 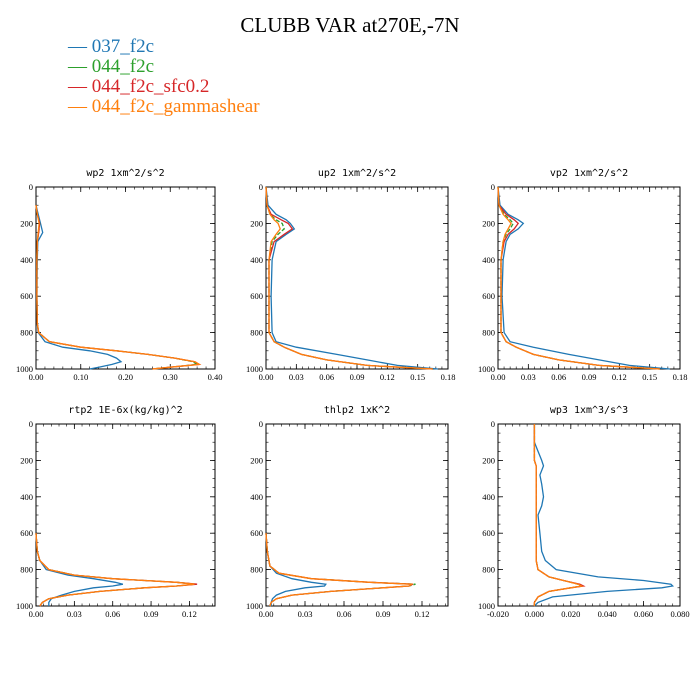 I want to click on x-tick-label: 0.20, so click(x=125, y=377).